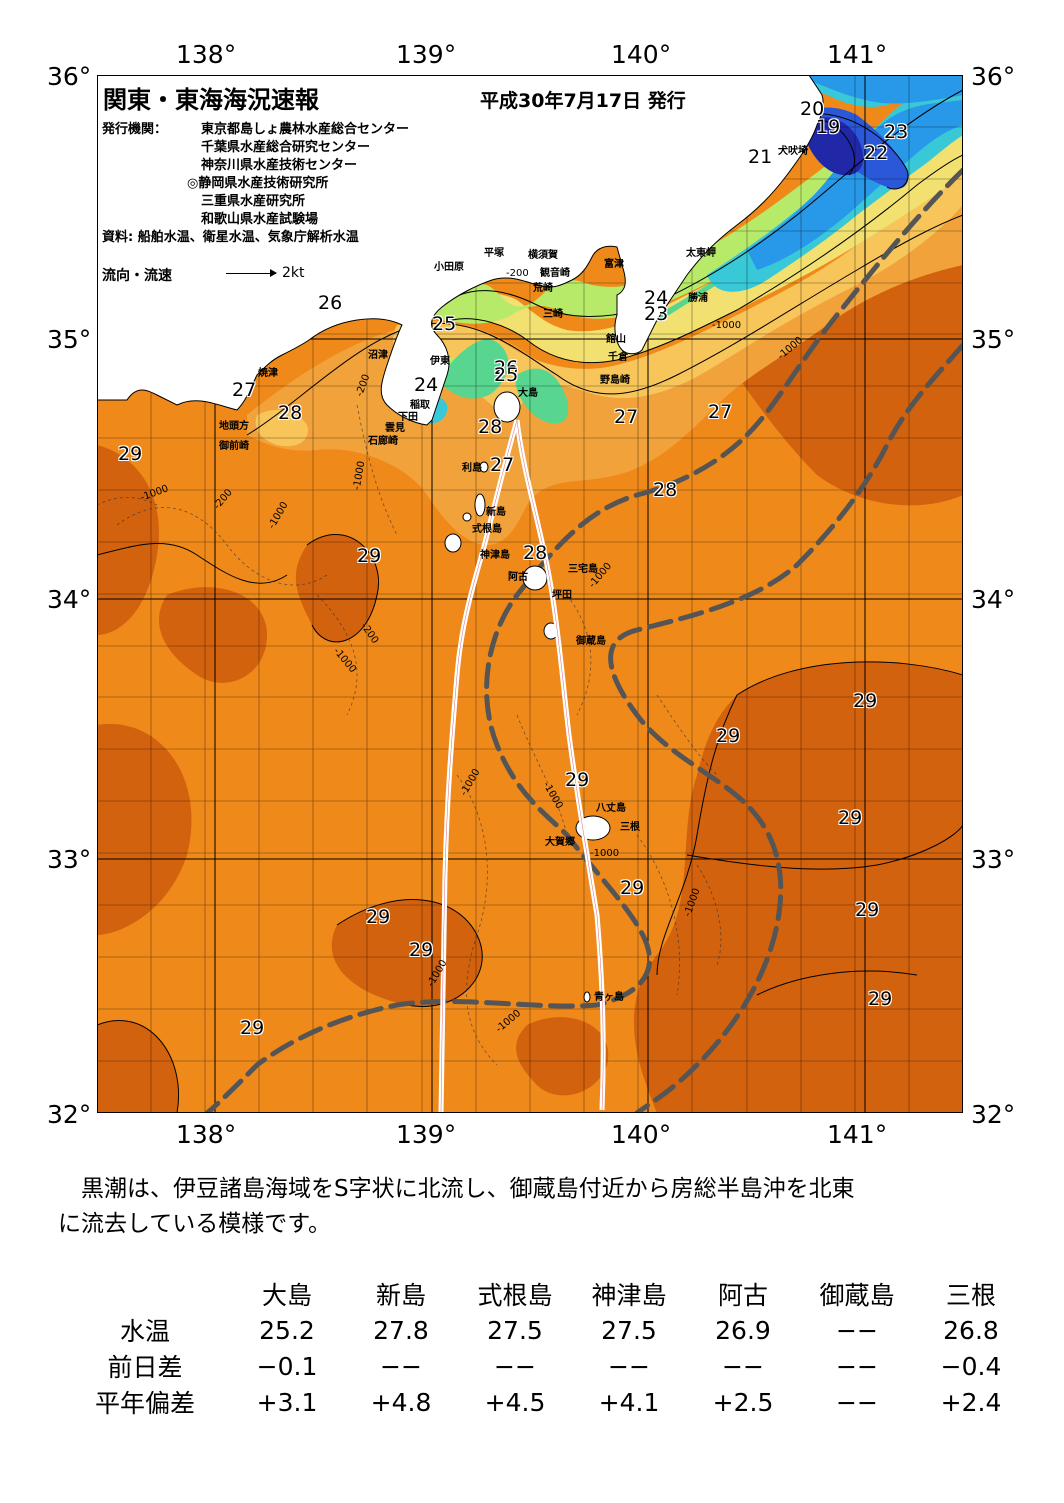  Describe the element at coordinates (506, 368) in the screenshot. I see `isotherm-label: 26` at that location.